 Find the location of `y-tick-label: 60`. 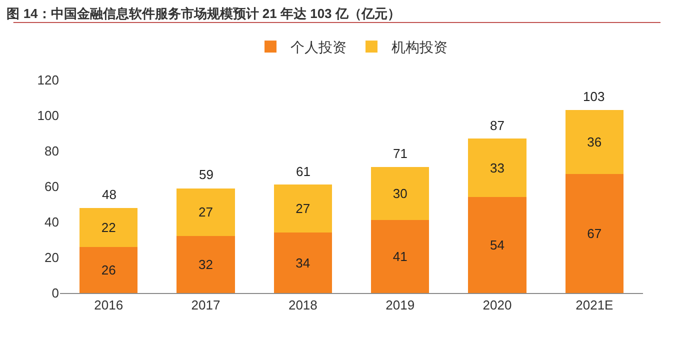

y-tick-label: 60 is located at coordinates (51, 186).